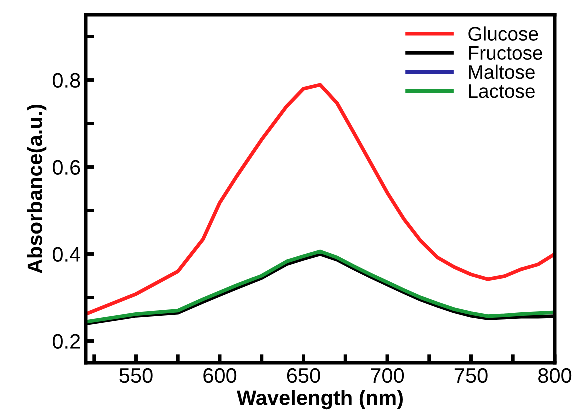  I want to click on y-tick-label: 0.4, so click(66, 254).